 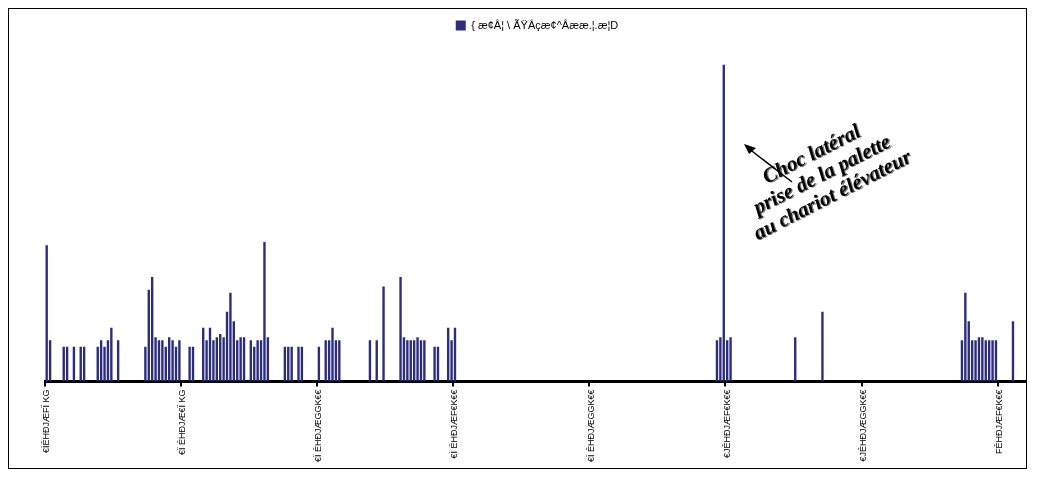 What do you see at coordinates (46, 421) in the screenshot?
I see `x-tick-label: €ÌÊHÐJÆFÏ KG` at bounding box center [46, 421].